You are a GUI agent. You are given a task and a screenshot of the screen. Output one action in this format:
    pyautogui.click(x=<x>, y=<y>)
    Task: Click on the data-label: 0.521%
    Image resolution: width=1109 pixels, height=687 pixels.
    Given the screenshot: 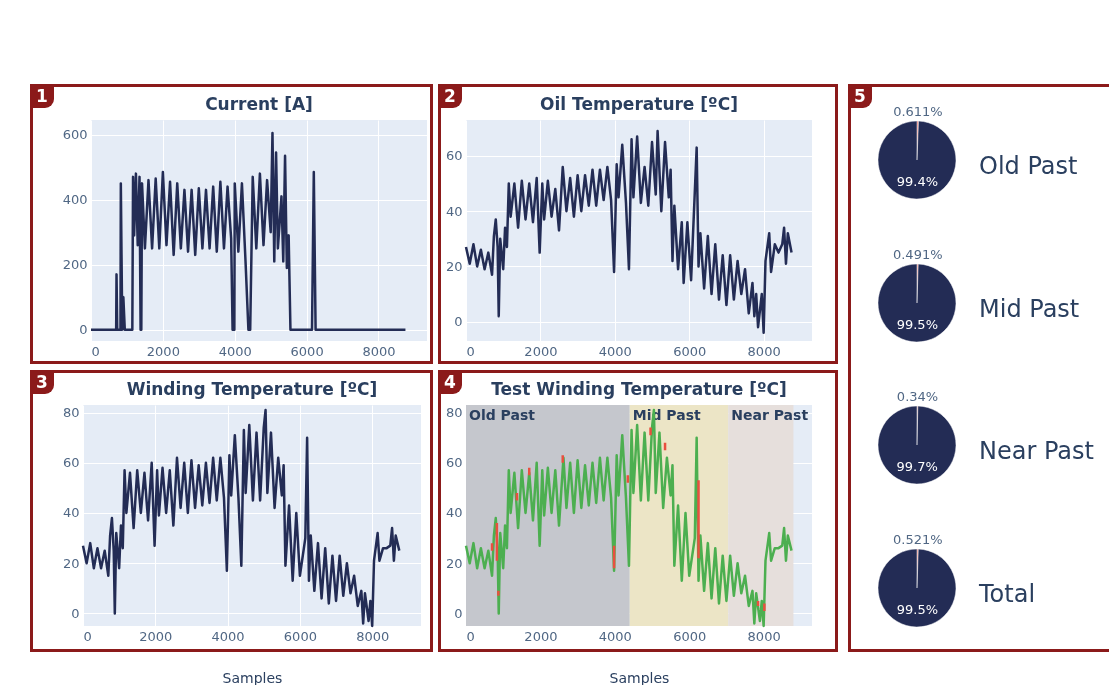 What is the action you would take?
    pyautogui.click(x=918, y=540)
    